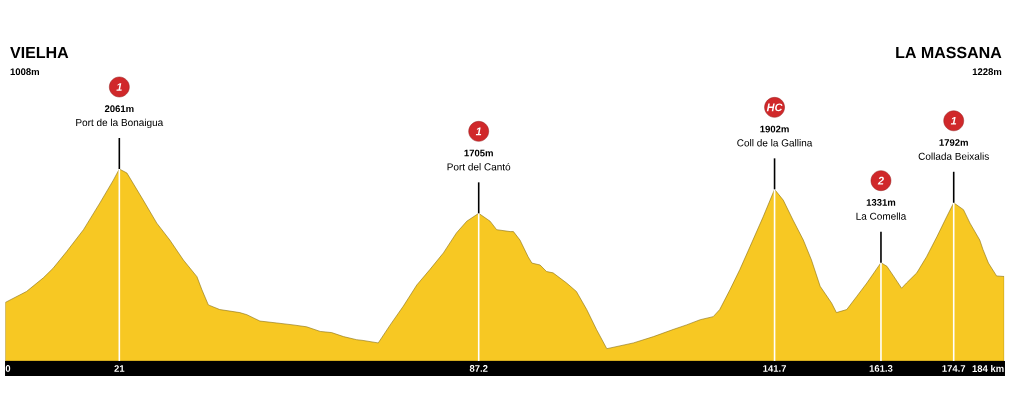  I want to click on text: 1705m, so click(478, 153).